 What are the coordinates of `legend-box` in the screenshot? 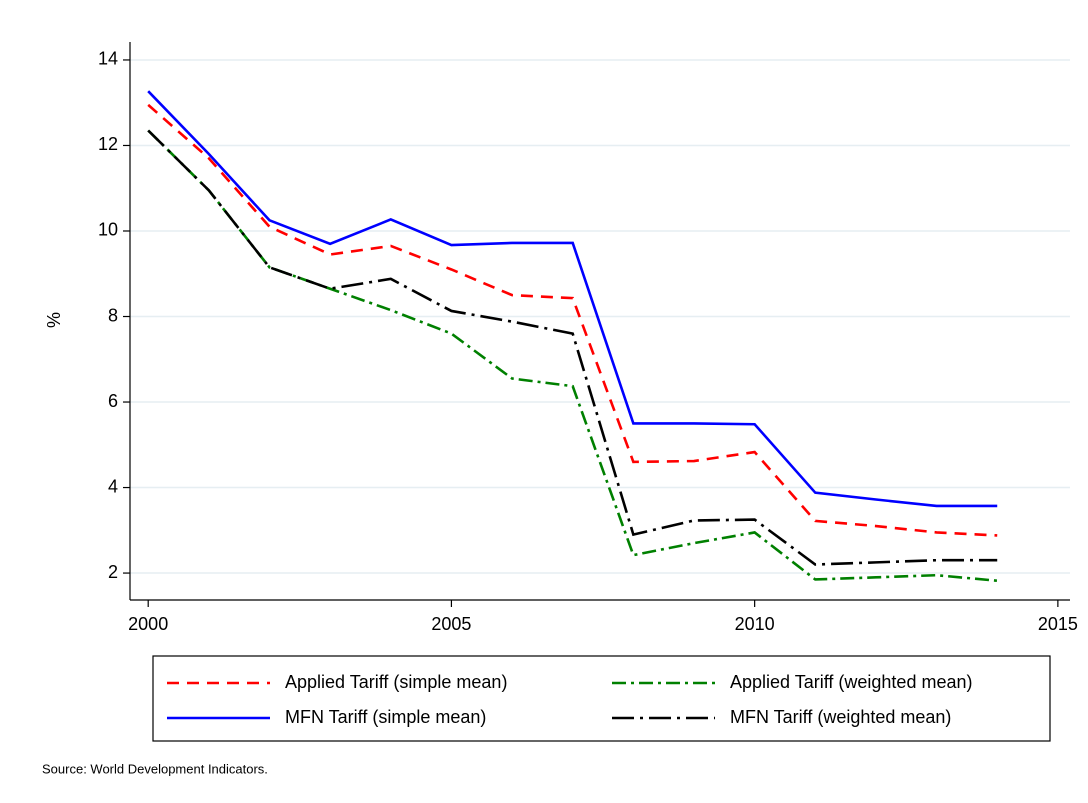 It's located at (601, 698).